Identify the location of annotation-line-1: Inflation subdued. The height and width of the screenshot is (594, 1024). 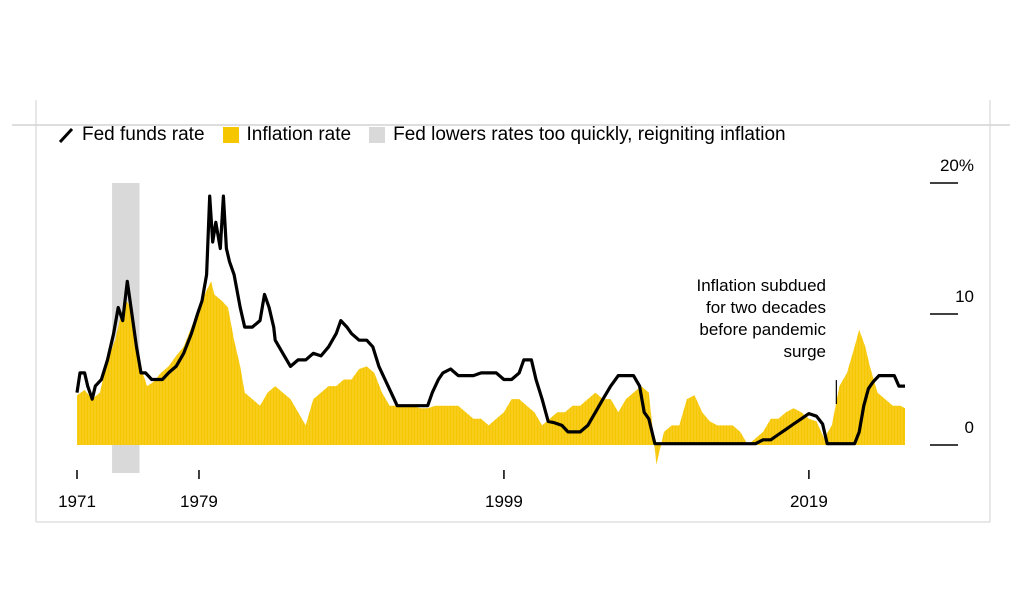
(761, 285).